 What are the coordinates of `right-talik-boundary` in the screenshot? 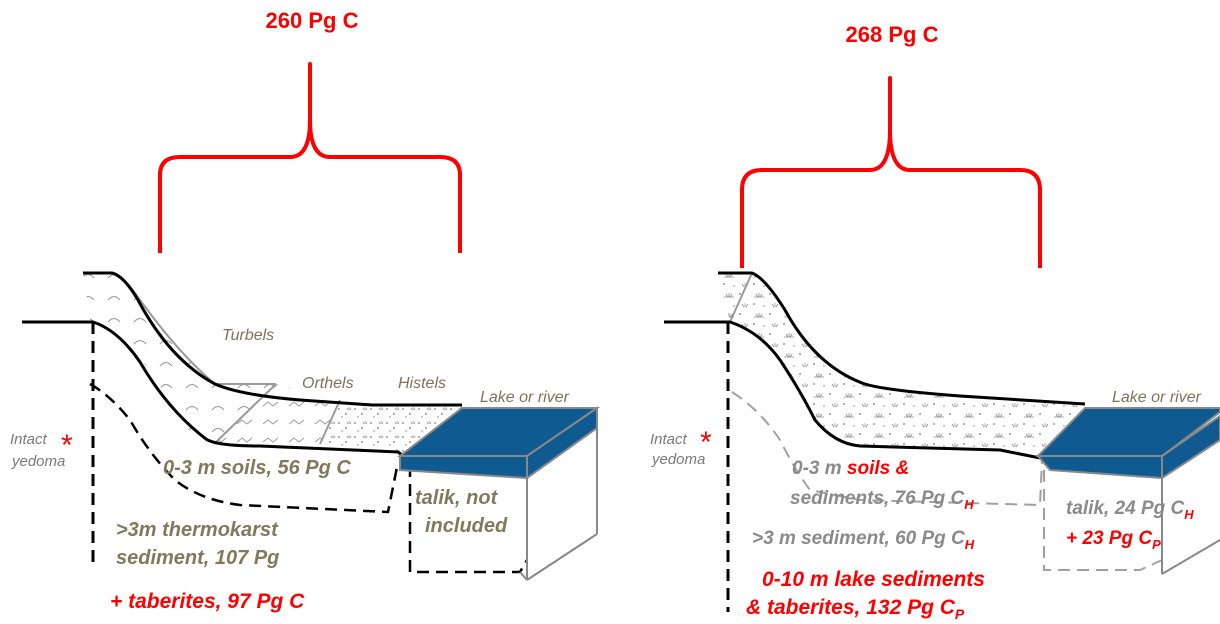 It's located at (1103, 520).